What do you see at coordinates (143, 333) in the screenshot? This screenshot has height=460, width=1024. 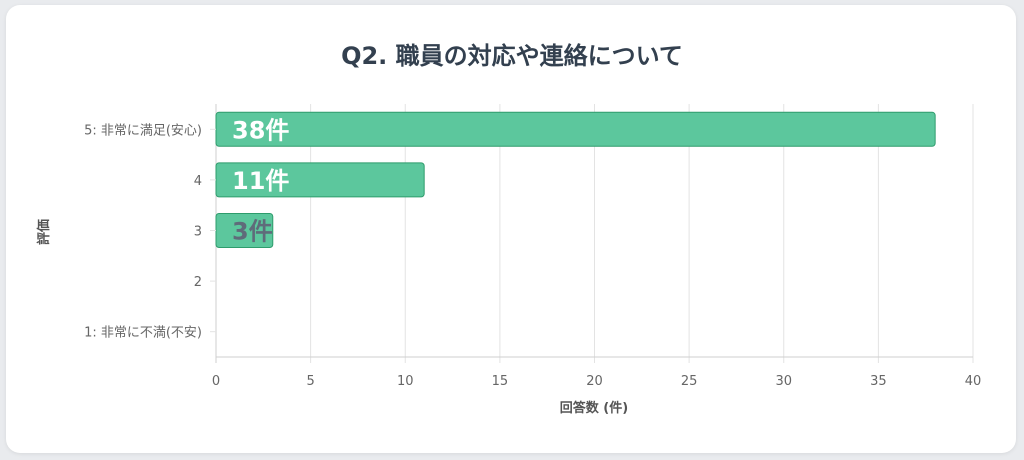 I see `y-tick-label: 1: 非常に不満(不安)` at bounding box center [143, 333].